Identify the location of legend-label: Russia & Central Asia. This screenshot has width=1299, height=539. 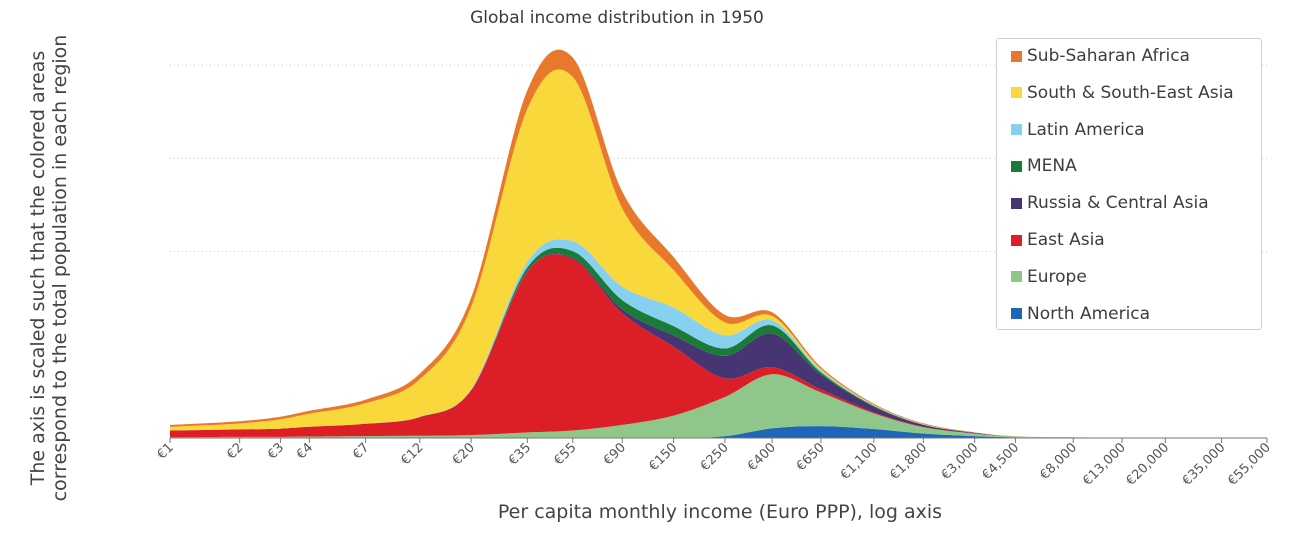
(1118, 203).